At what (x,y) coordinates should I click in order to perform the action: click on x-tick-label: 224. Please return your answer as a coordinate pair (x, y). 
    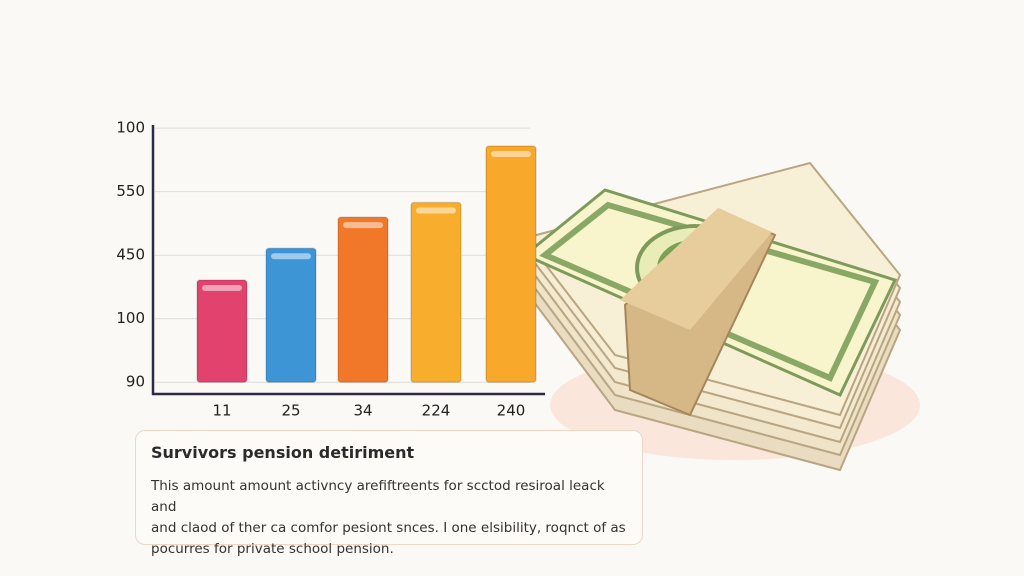
    Looking at the image, I should click on (436, 411).